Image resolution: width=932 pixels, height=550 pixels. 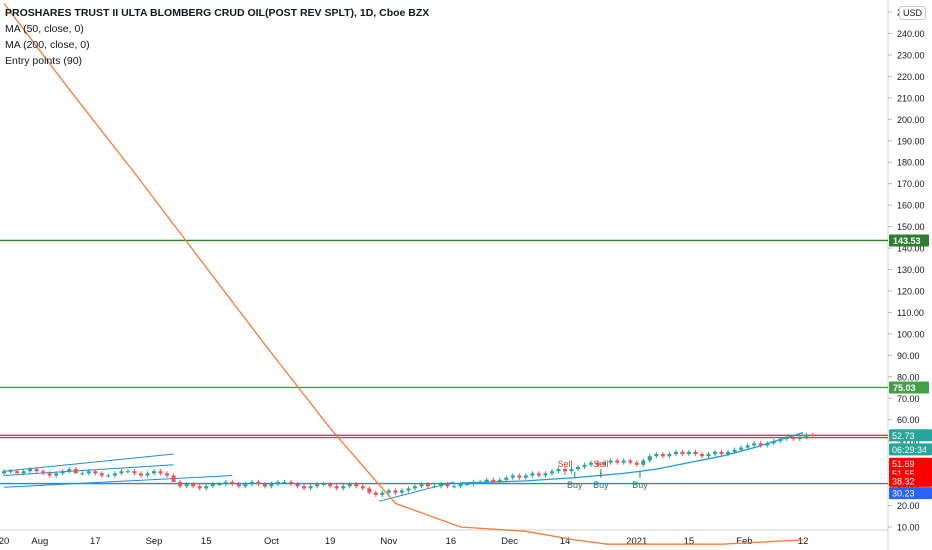 I want to click on x-tick-label: 20, so click(x=4, y=541).